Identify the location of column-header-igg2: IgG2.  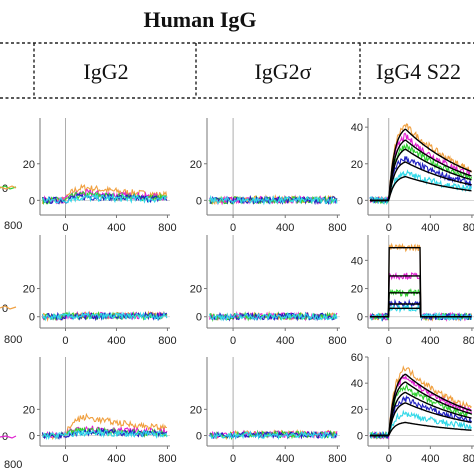
(105, 71).